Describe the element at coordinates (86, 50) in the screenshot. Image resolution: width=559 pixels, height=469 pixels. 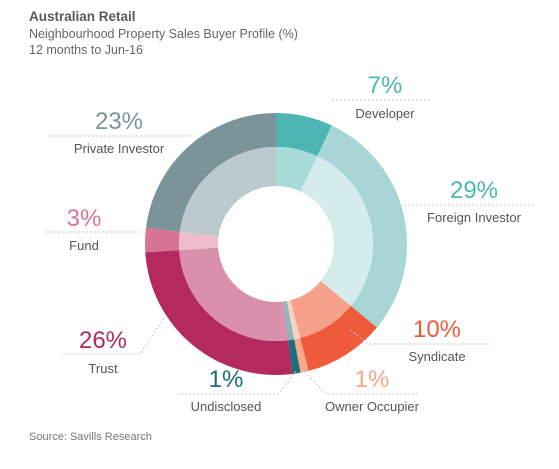
I see `chart-period: 12 months to Jun-16` at that location.